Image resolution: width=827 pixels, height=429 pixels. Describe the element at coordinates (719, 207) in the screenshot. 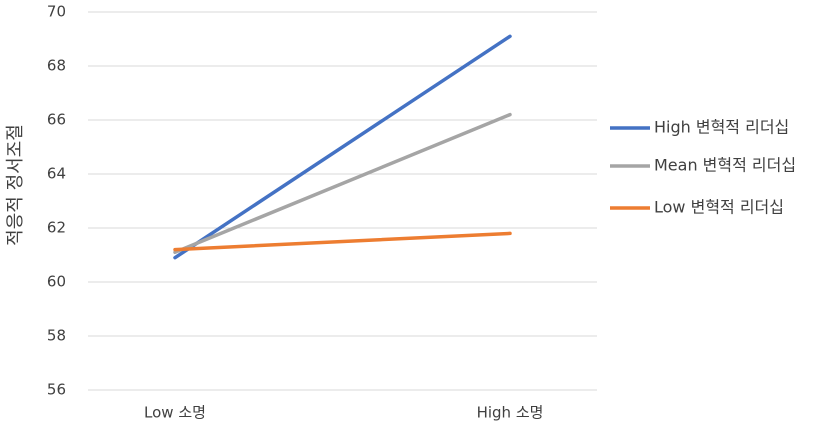

I see `legend-label: Low 변혁적 리더십` at that location.